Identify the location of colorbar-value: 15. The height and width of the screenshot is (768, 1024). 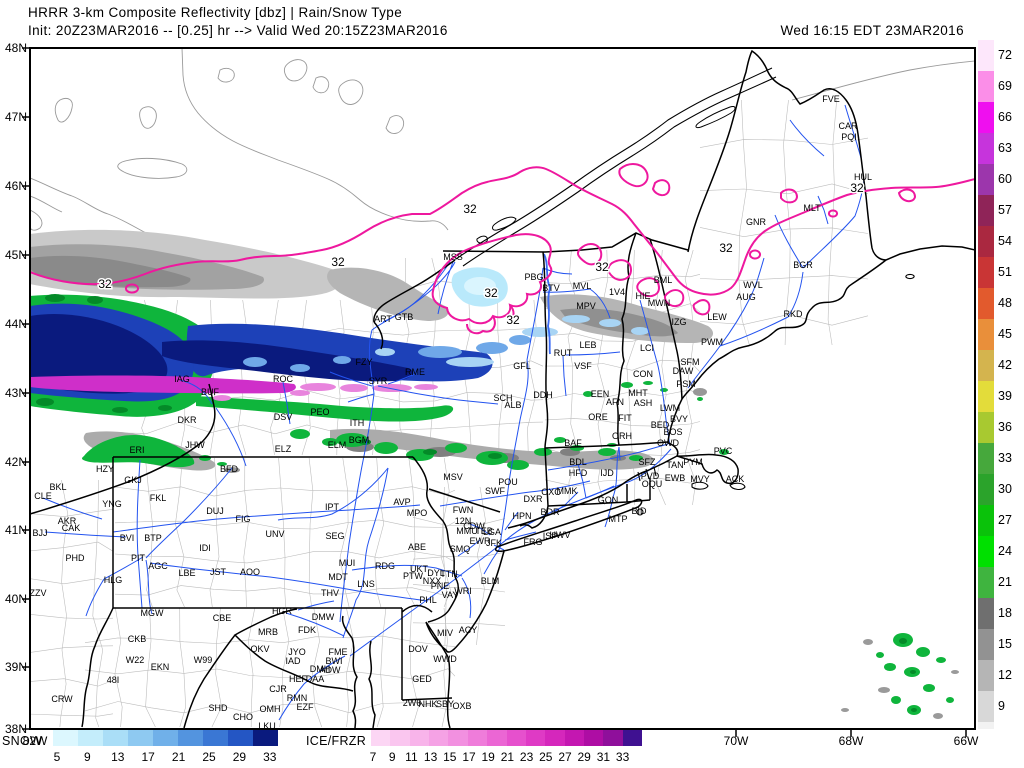
(1005, 643).